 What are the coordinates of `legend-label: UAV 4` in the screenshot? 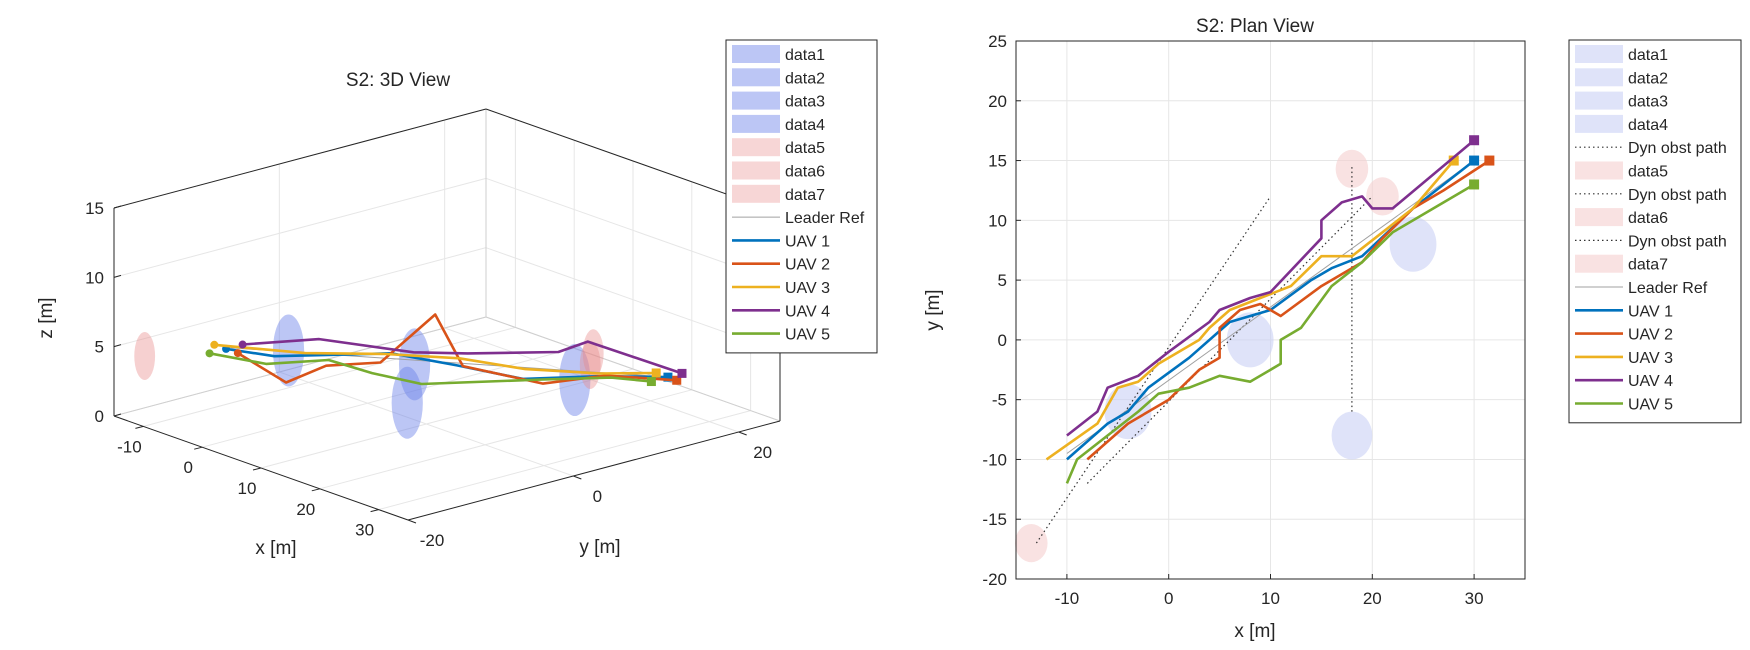 It's located at (1650, 381).